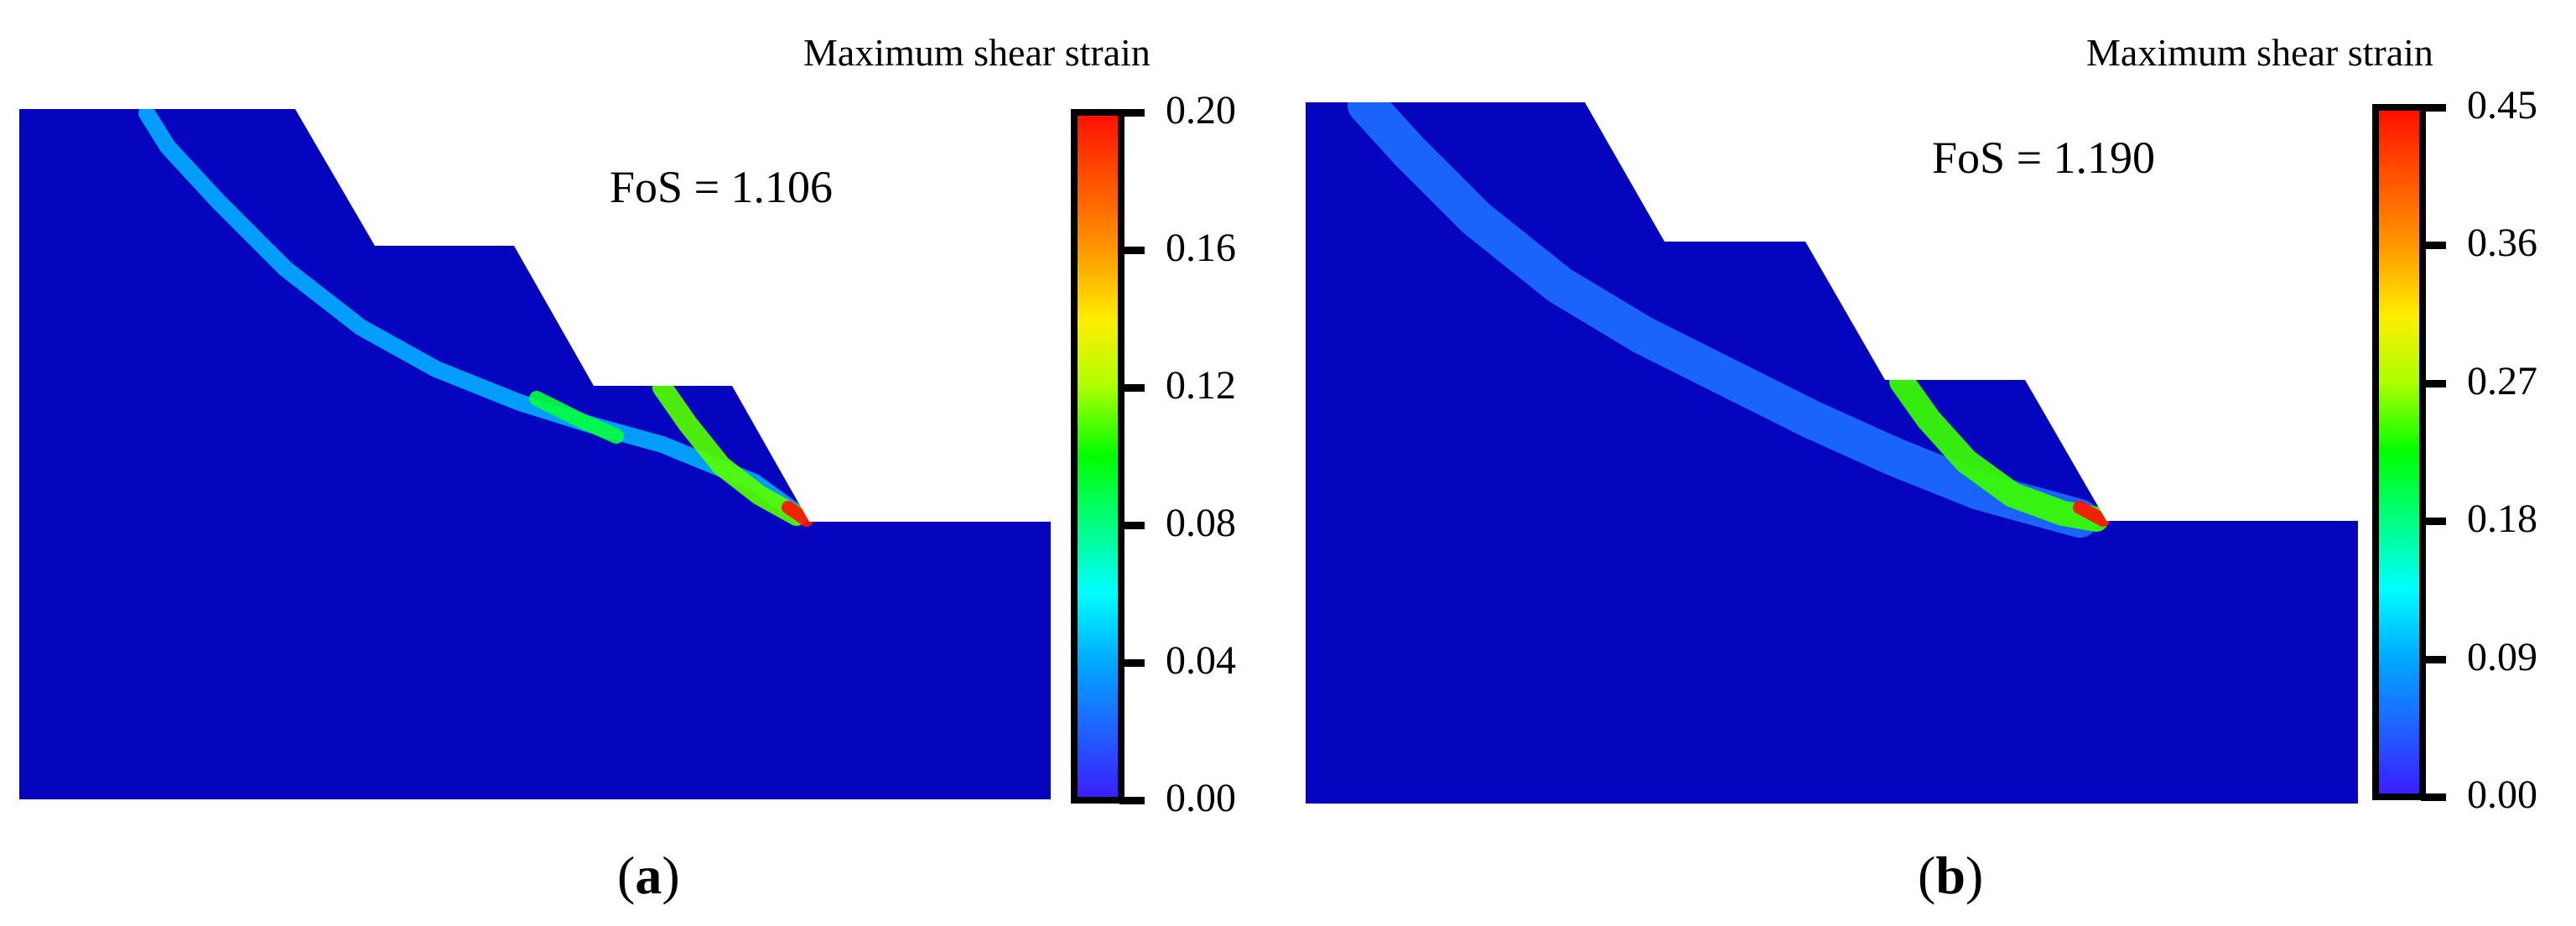  What do you see at coordinates (2502, 243) in the screenshot?
I see `colorbar-tick-label: 0.36` at bounding box center [2502, 243].